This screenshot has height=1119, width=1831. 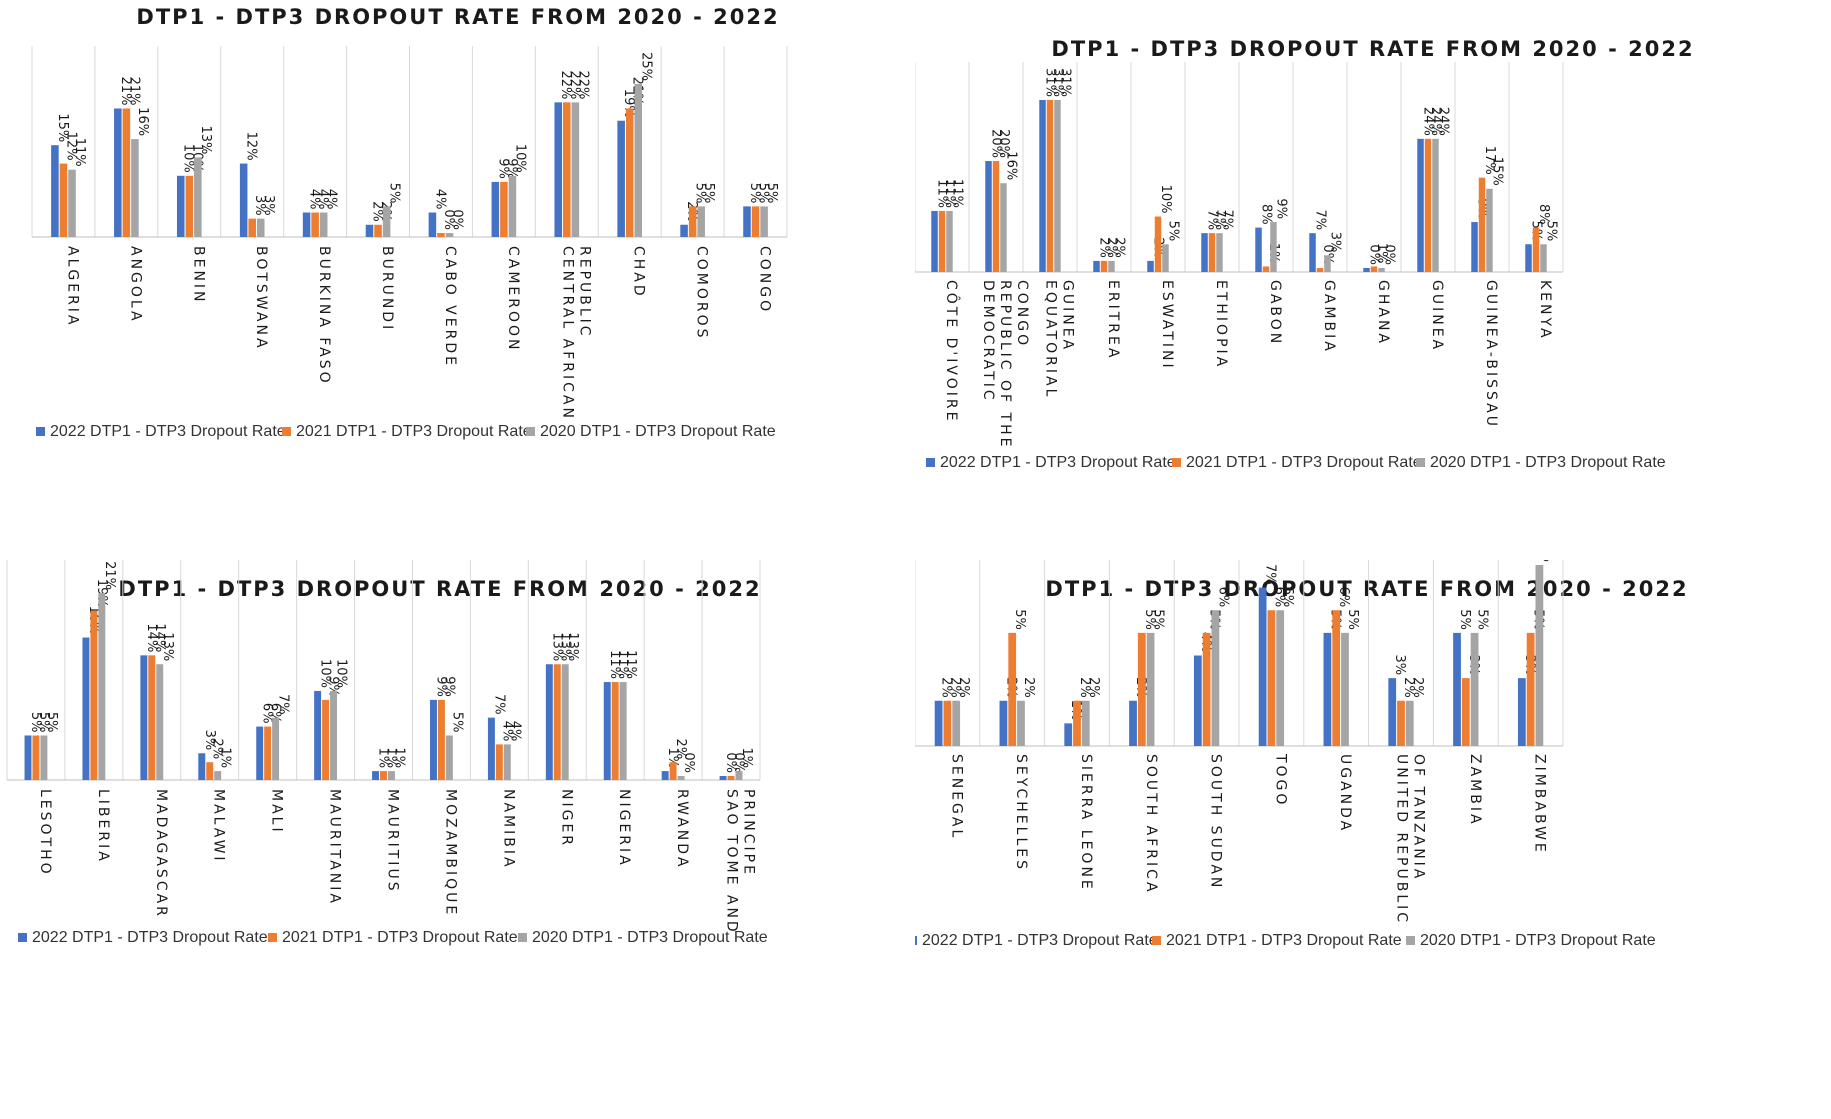 What do you see at coordinates (393, 841) in the screenshot?
I see `category-label: MAURITIUS` at bounding box center [393, 841].